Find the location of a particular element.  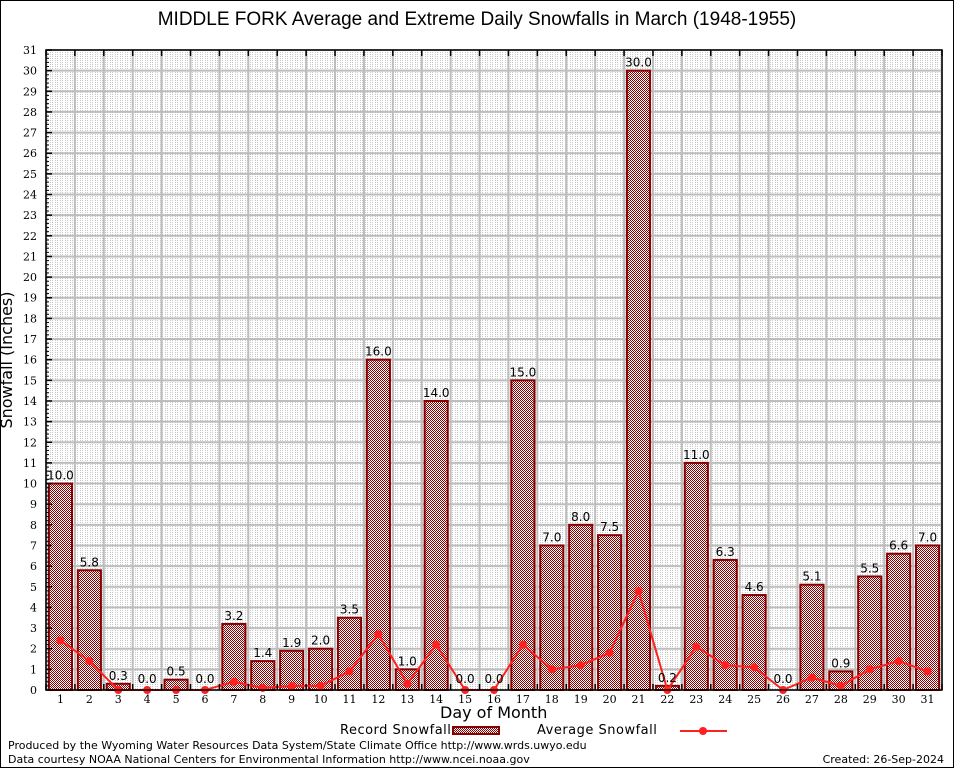

data-label-day-14: 14.0 is located at coordinates (436, 393).